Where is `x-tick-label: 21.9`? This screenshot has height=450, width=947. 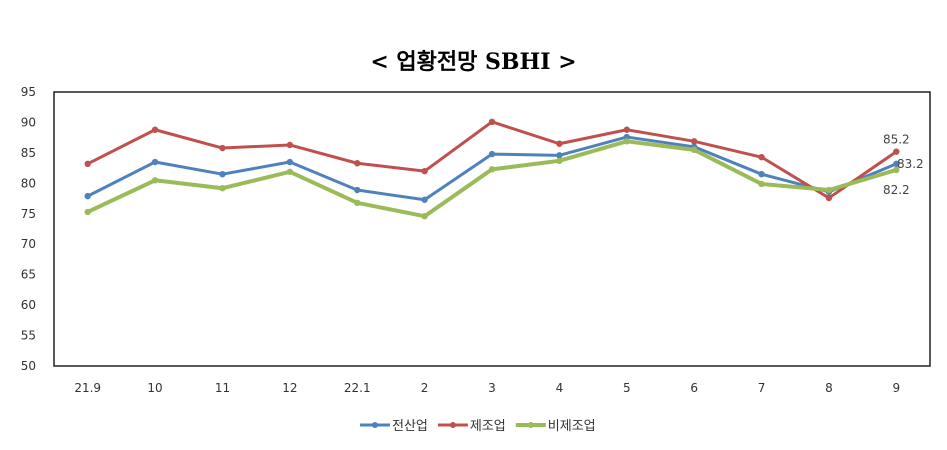
x-tick-label: 21.9 is located at coordinates (87, 388).